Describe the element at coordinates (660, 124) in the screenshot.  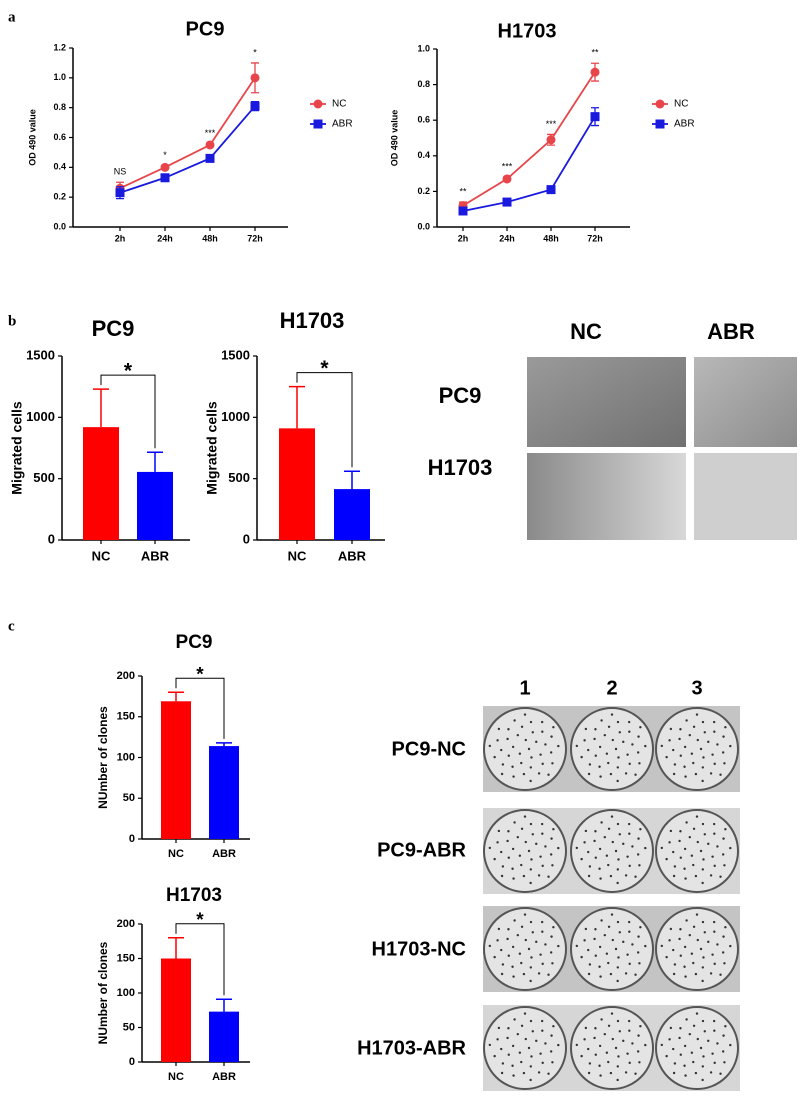
I see `legend-marker` at that location.